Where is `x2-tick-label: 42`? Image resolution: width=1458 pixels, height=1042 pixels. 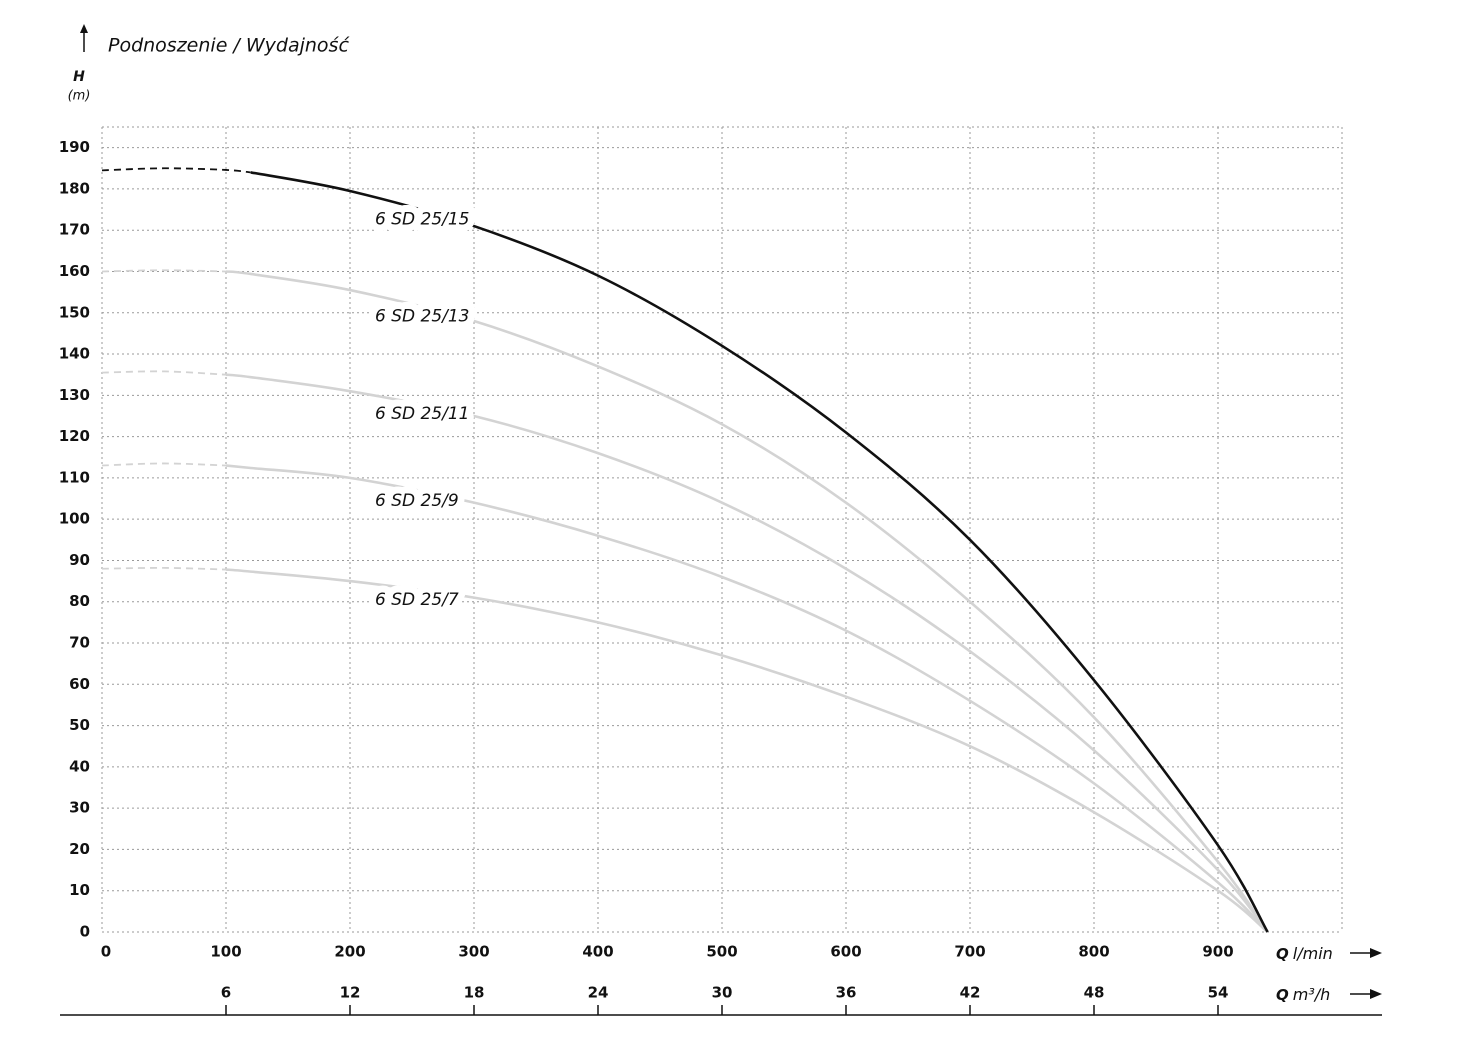
x2-tick-label: 42 is located at coordinates (970, 993).